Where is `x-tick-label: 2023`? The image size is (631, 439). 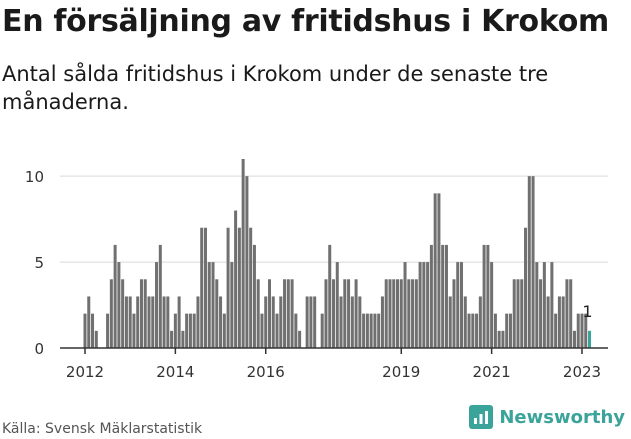
x-tick-label: 2023 is located at coordinates (582, 372).